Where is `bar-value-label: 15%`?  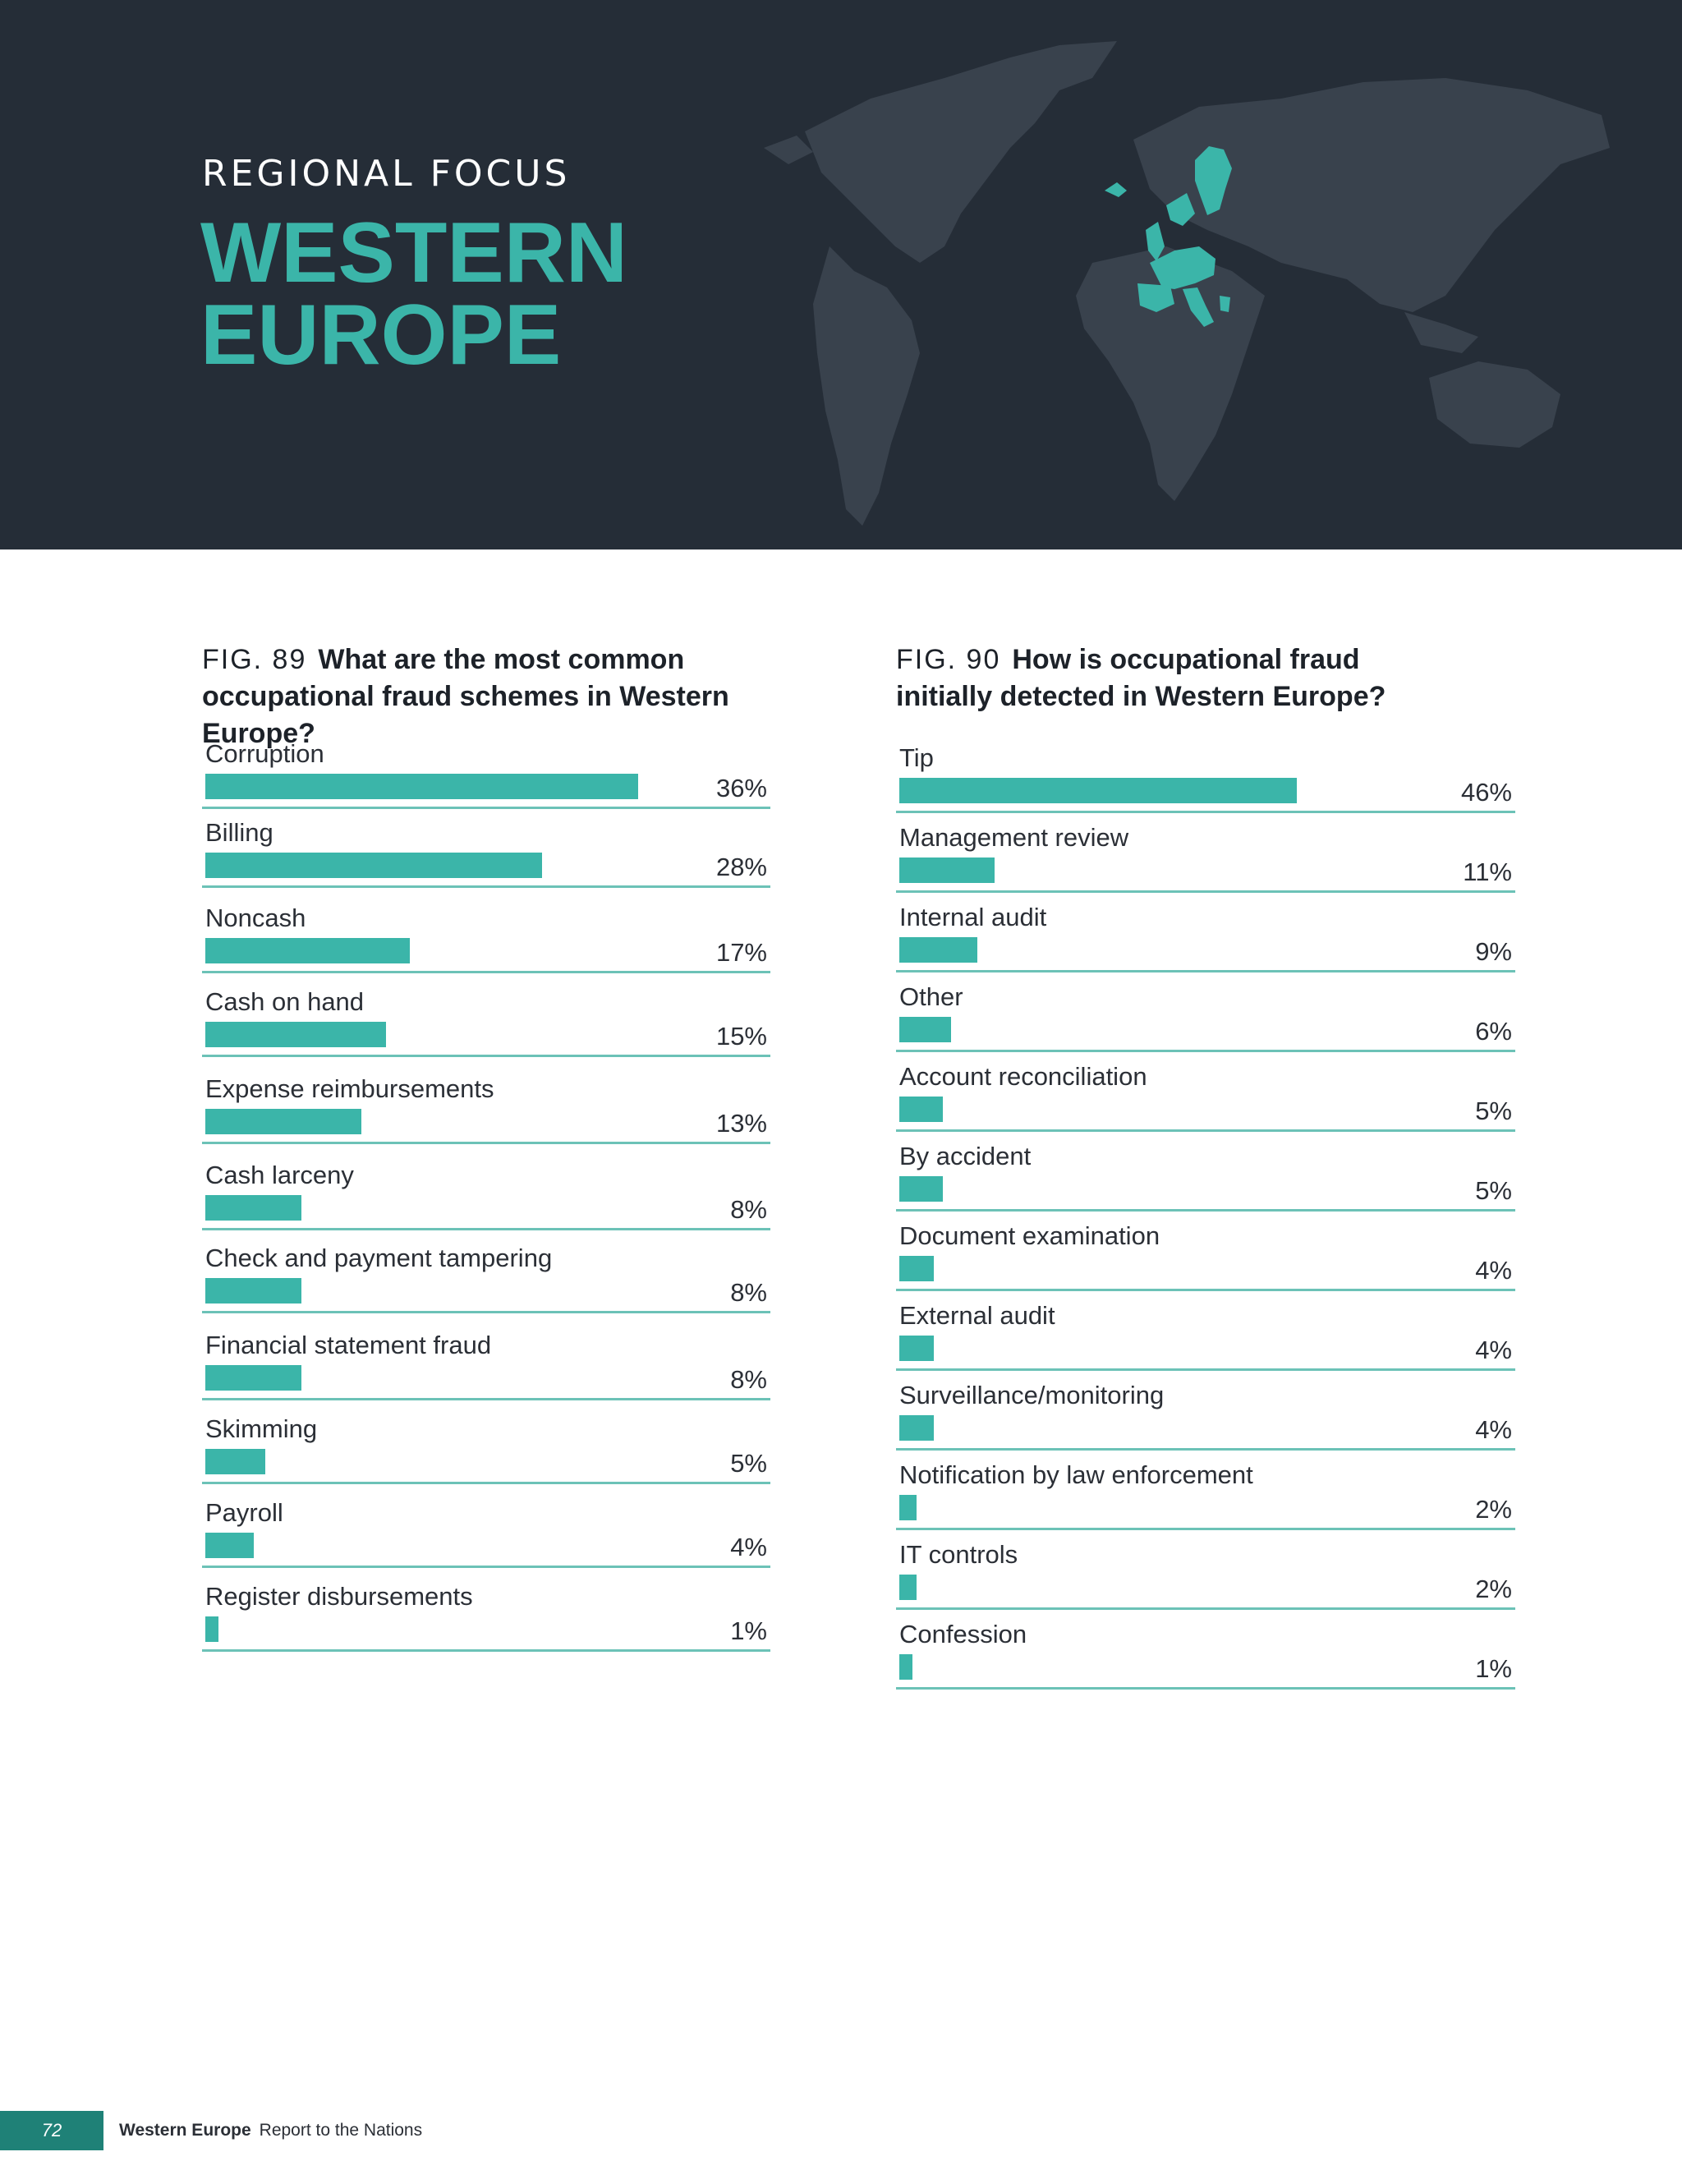 bar-value-label: 15% is located at coordinates (741, 1036).